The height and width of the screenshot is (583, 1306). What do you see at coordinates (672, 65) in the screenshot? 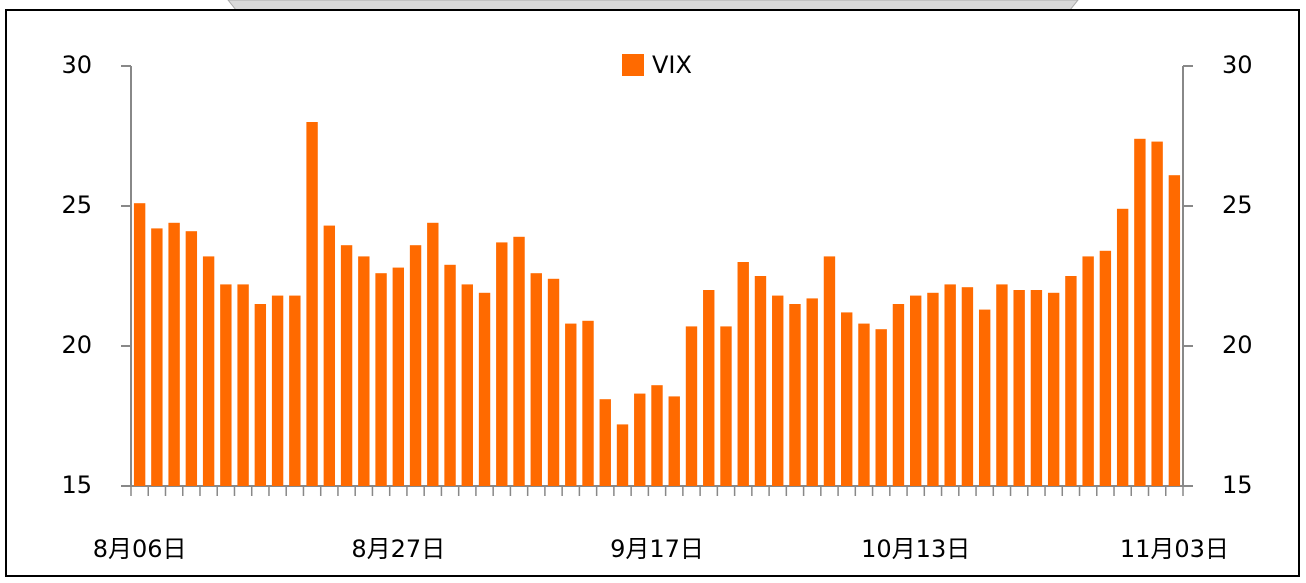
I see `legend-label: VIX` at bounding box center [672, 65].